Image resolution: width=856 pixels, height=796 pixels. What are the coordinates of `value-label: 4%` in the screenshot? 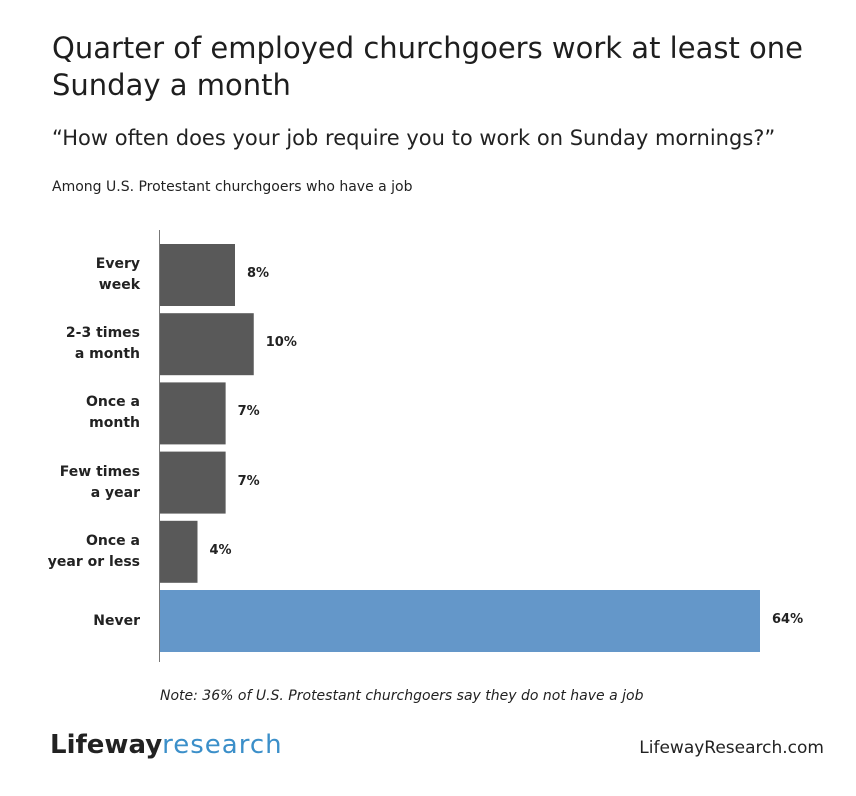 It's located at (220, 550).